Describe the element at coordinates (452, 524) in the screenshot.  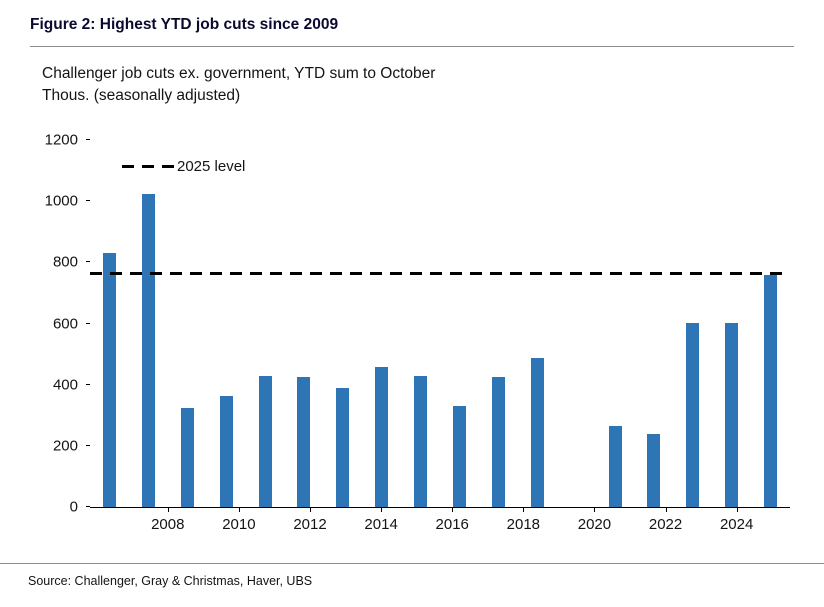
I see `x-axis-label-2016: 2016` at that location.